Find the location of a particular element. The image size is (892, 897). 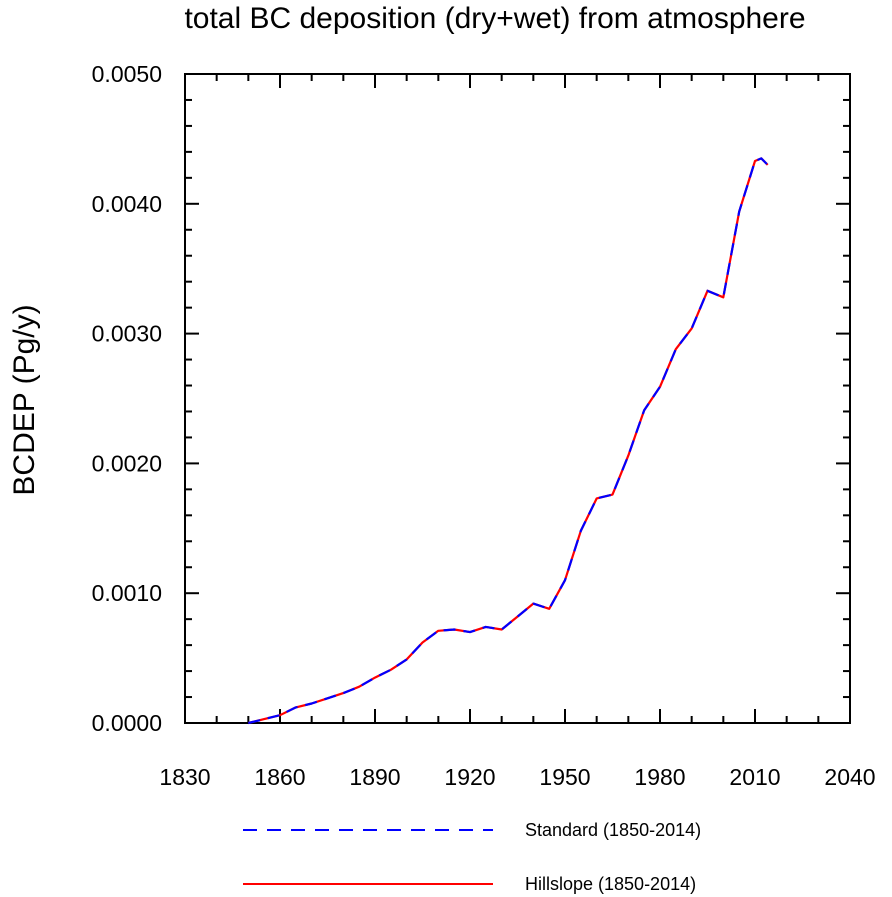

y-tick-label: 0.0050 is located at coordinates (127, 74).